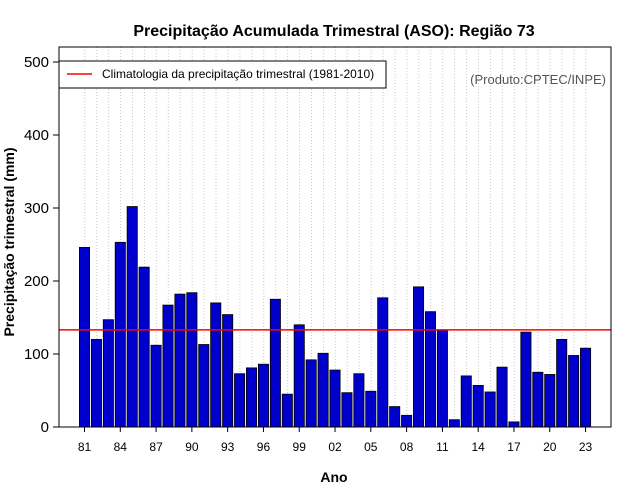 This screenshot has width=640, height=500. What do you see at coordinates (96, 383) in the screenshot?
I see `bar-1982` at bounding box center [96, 383].